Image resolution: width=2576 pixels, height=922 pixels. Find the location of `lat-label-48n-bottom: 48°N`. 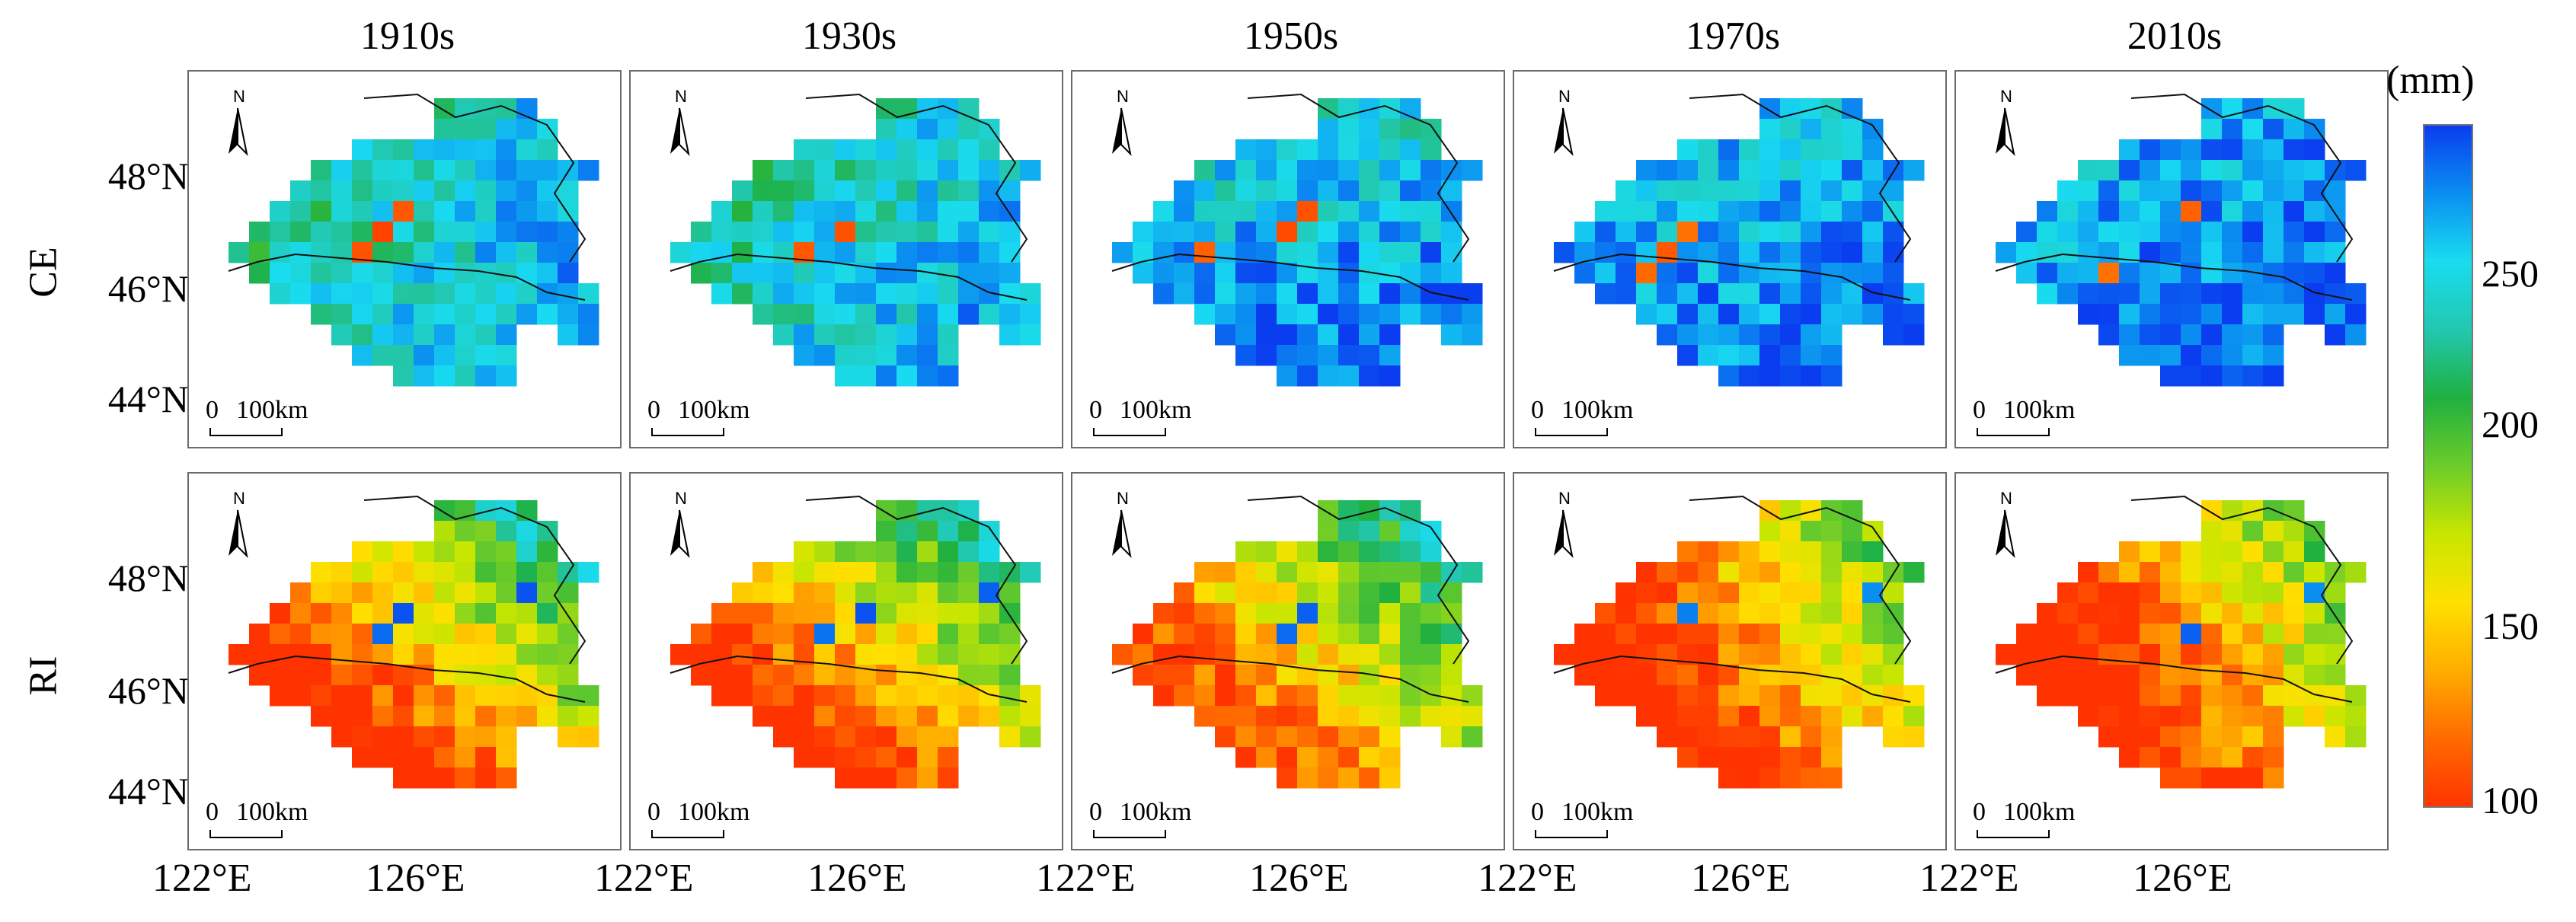

lat-label-48n-bottom: 48°N is located at coordinates (148, 578).